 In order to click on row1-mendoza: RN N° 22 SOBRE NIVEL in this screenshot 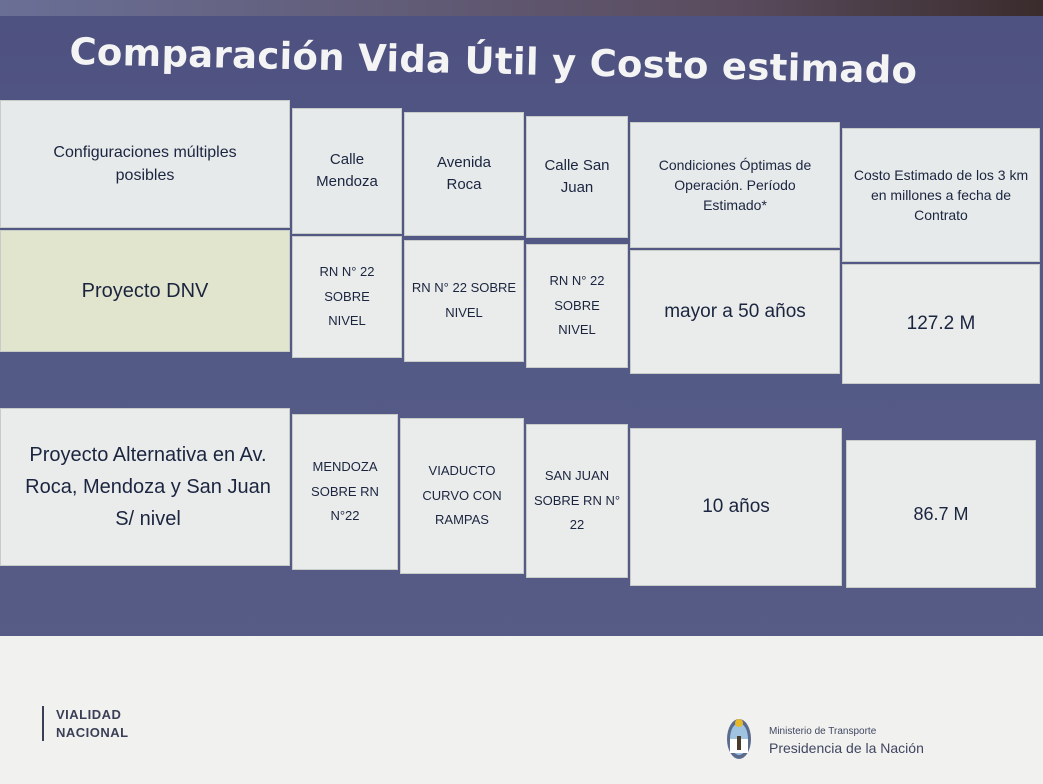, I will do `click(347, 297)`.